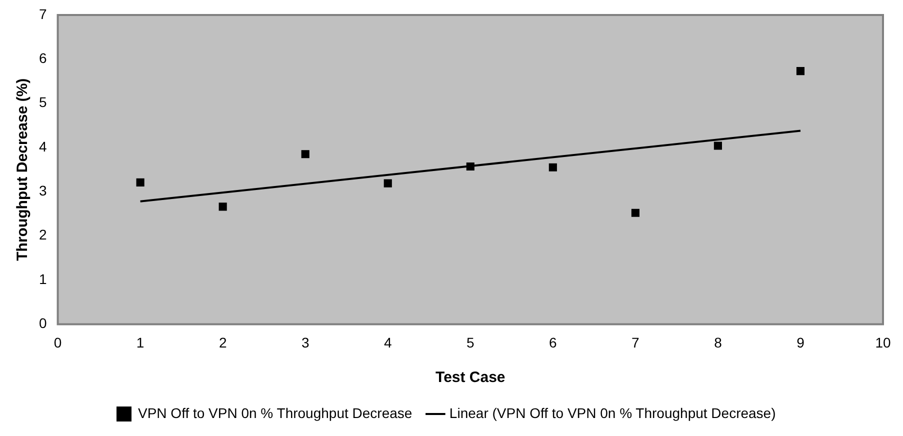 Image resolution: width=903 pixels, height=436 pixels. What do you see at coordinates (42, 278) in the screenshot?
I see `y-tick-label: 1` at bounding box center [42, 278].